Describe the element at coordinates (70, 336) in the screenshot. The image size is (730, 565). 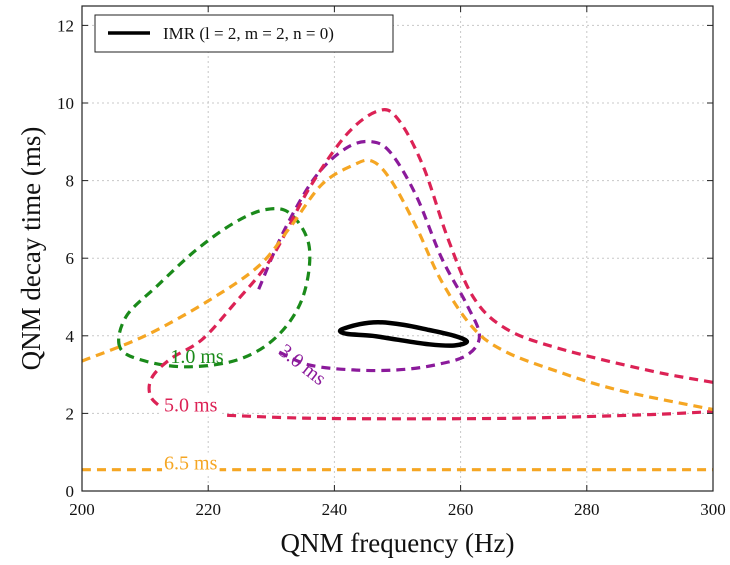
I see `y-tick-label: 4` at that location.